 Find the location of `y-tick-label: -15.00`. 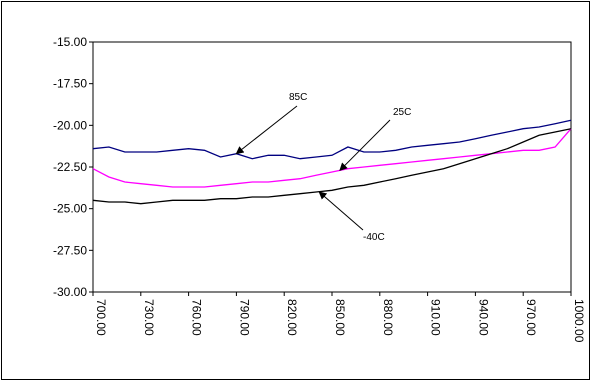

y-tick-label: -15.00 is located at coordinates (70, 42).